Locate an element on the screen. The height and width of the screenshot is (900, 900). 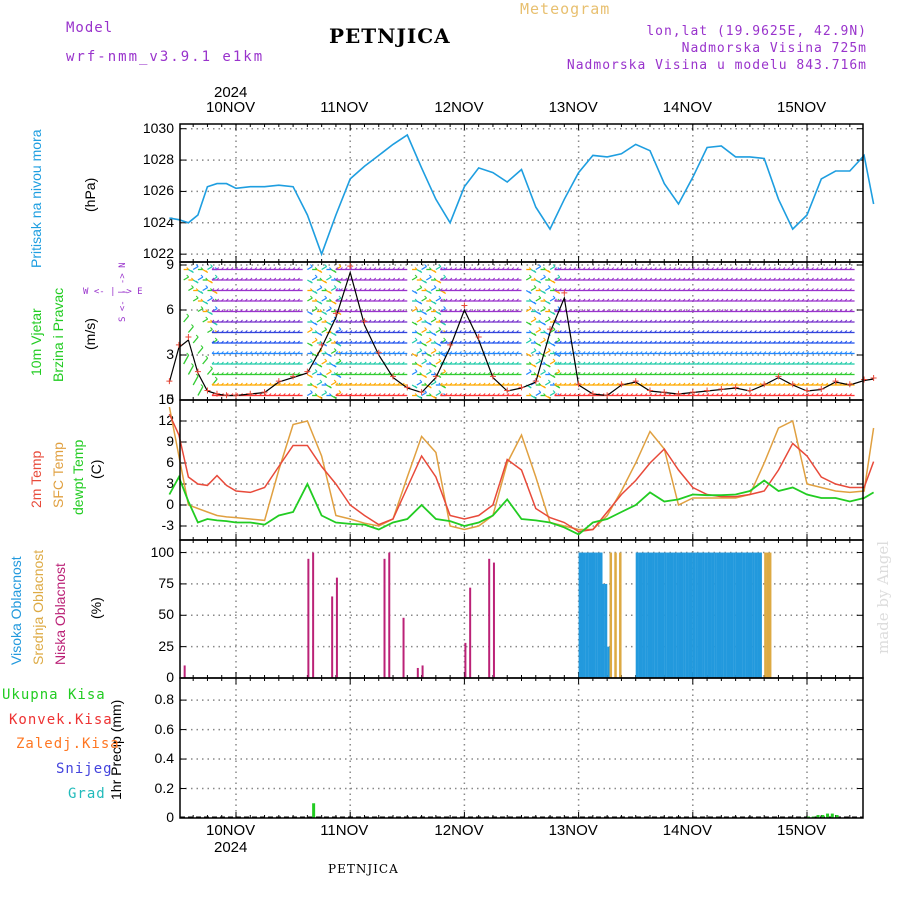
wind-tick-label: 9 is located at coordinates (170, 264).